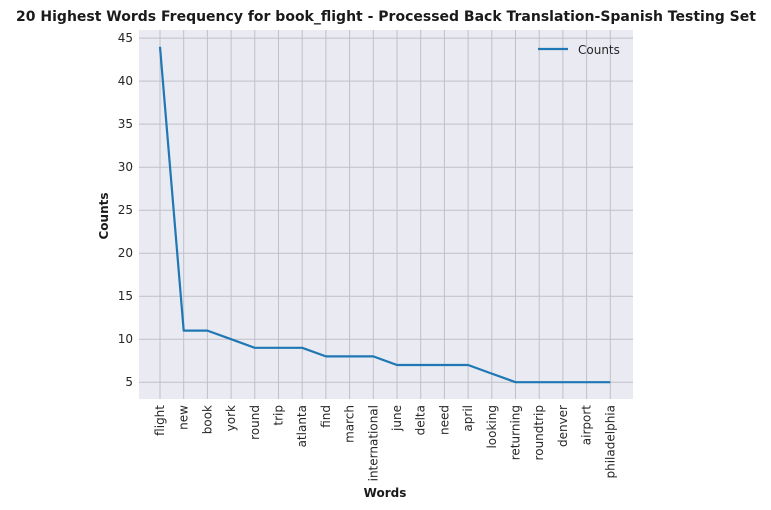  I want to click on x-tick-label-philadelphia: philadelphia, so click(610, 442).